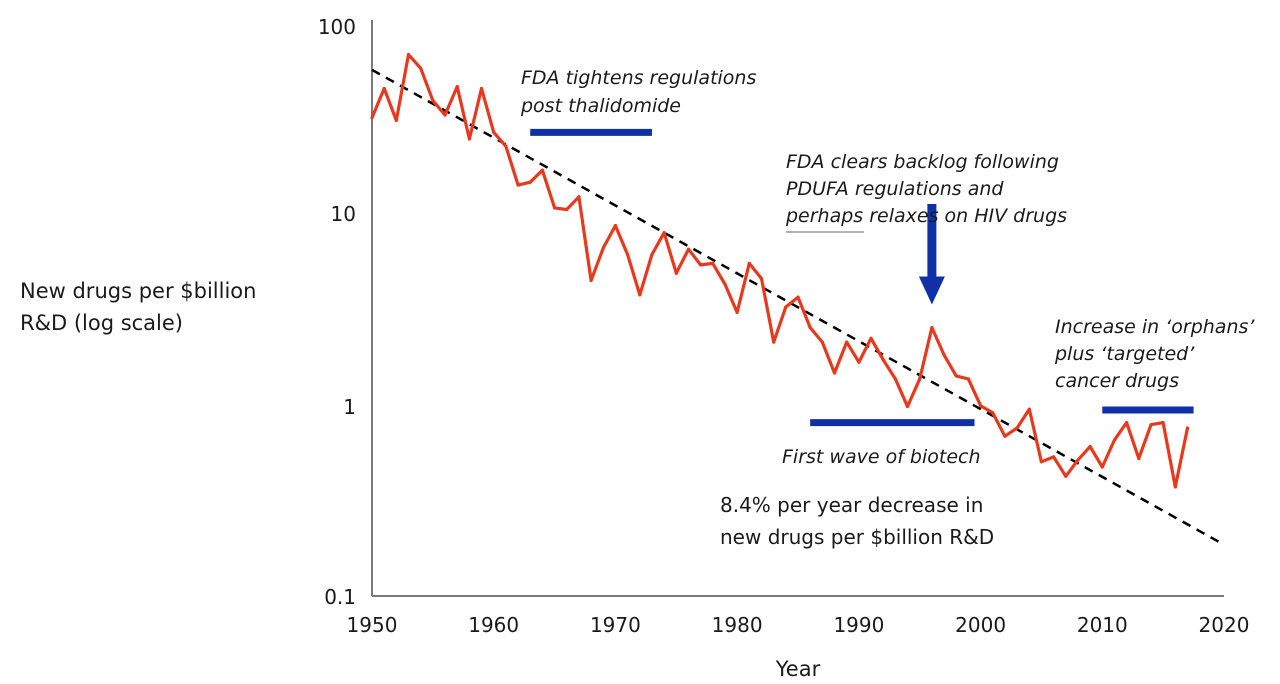 This screenshot has width=1280, height=684. I want to click on annotation-decrease-line: new drugs per $billion R&D, so click(857, 537).